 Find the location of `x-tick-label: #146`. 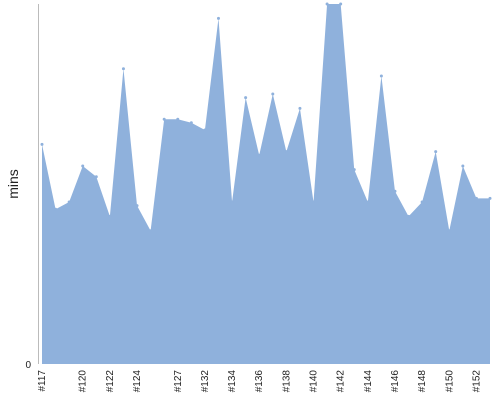

x-tick-label: #146 is located at coordinates (395, 381).